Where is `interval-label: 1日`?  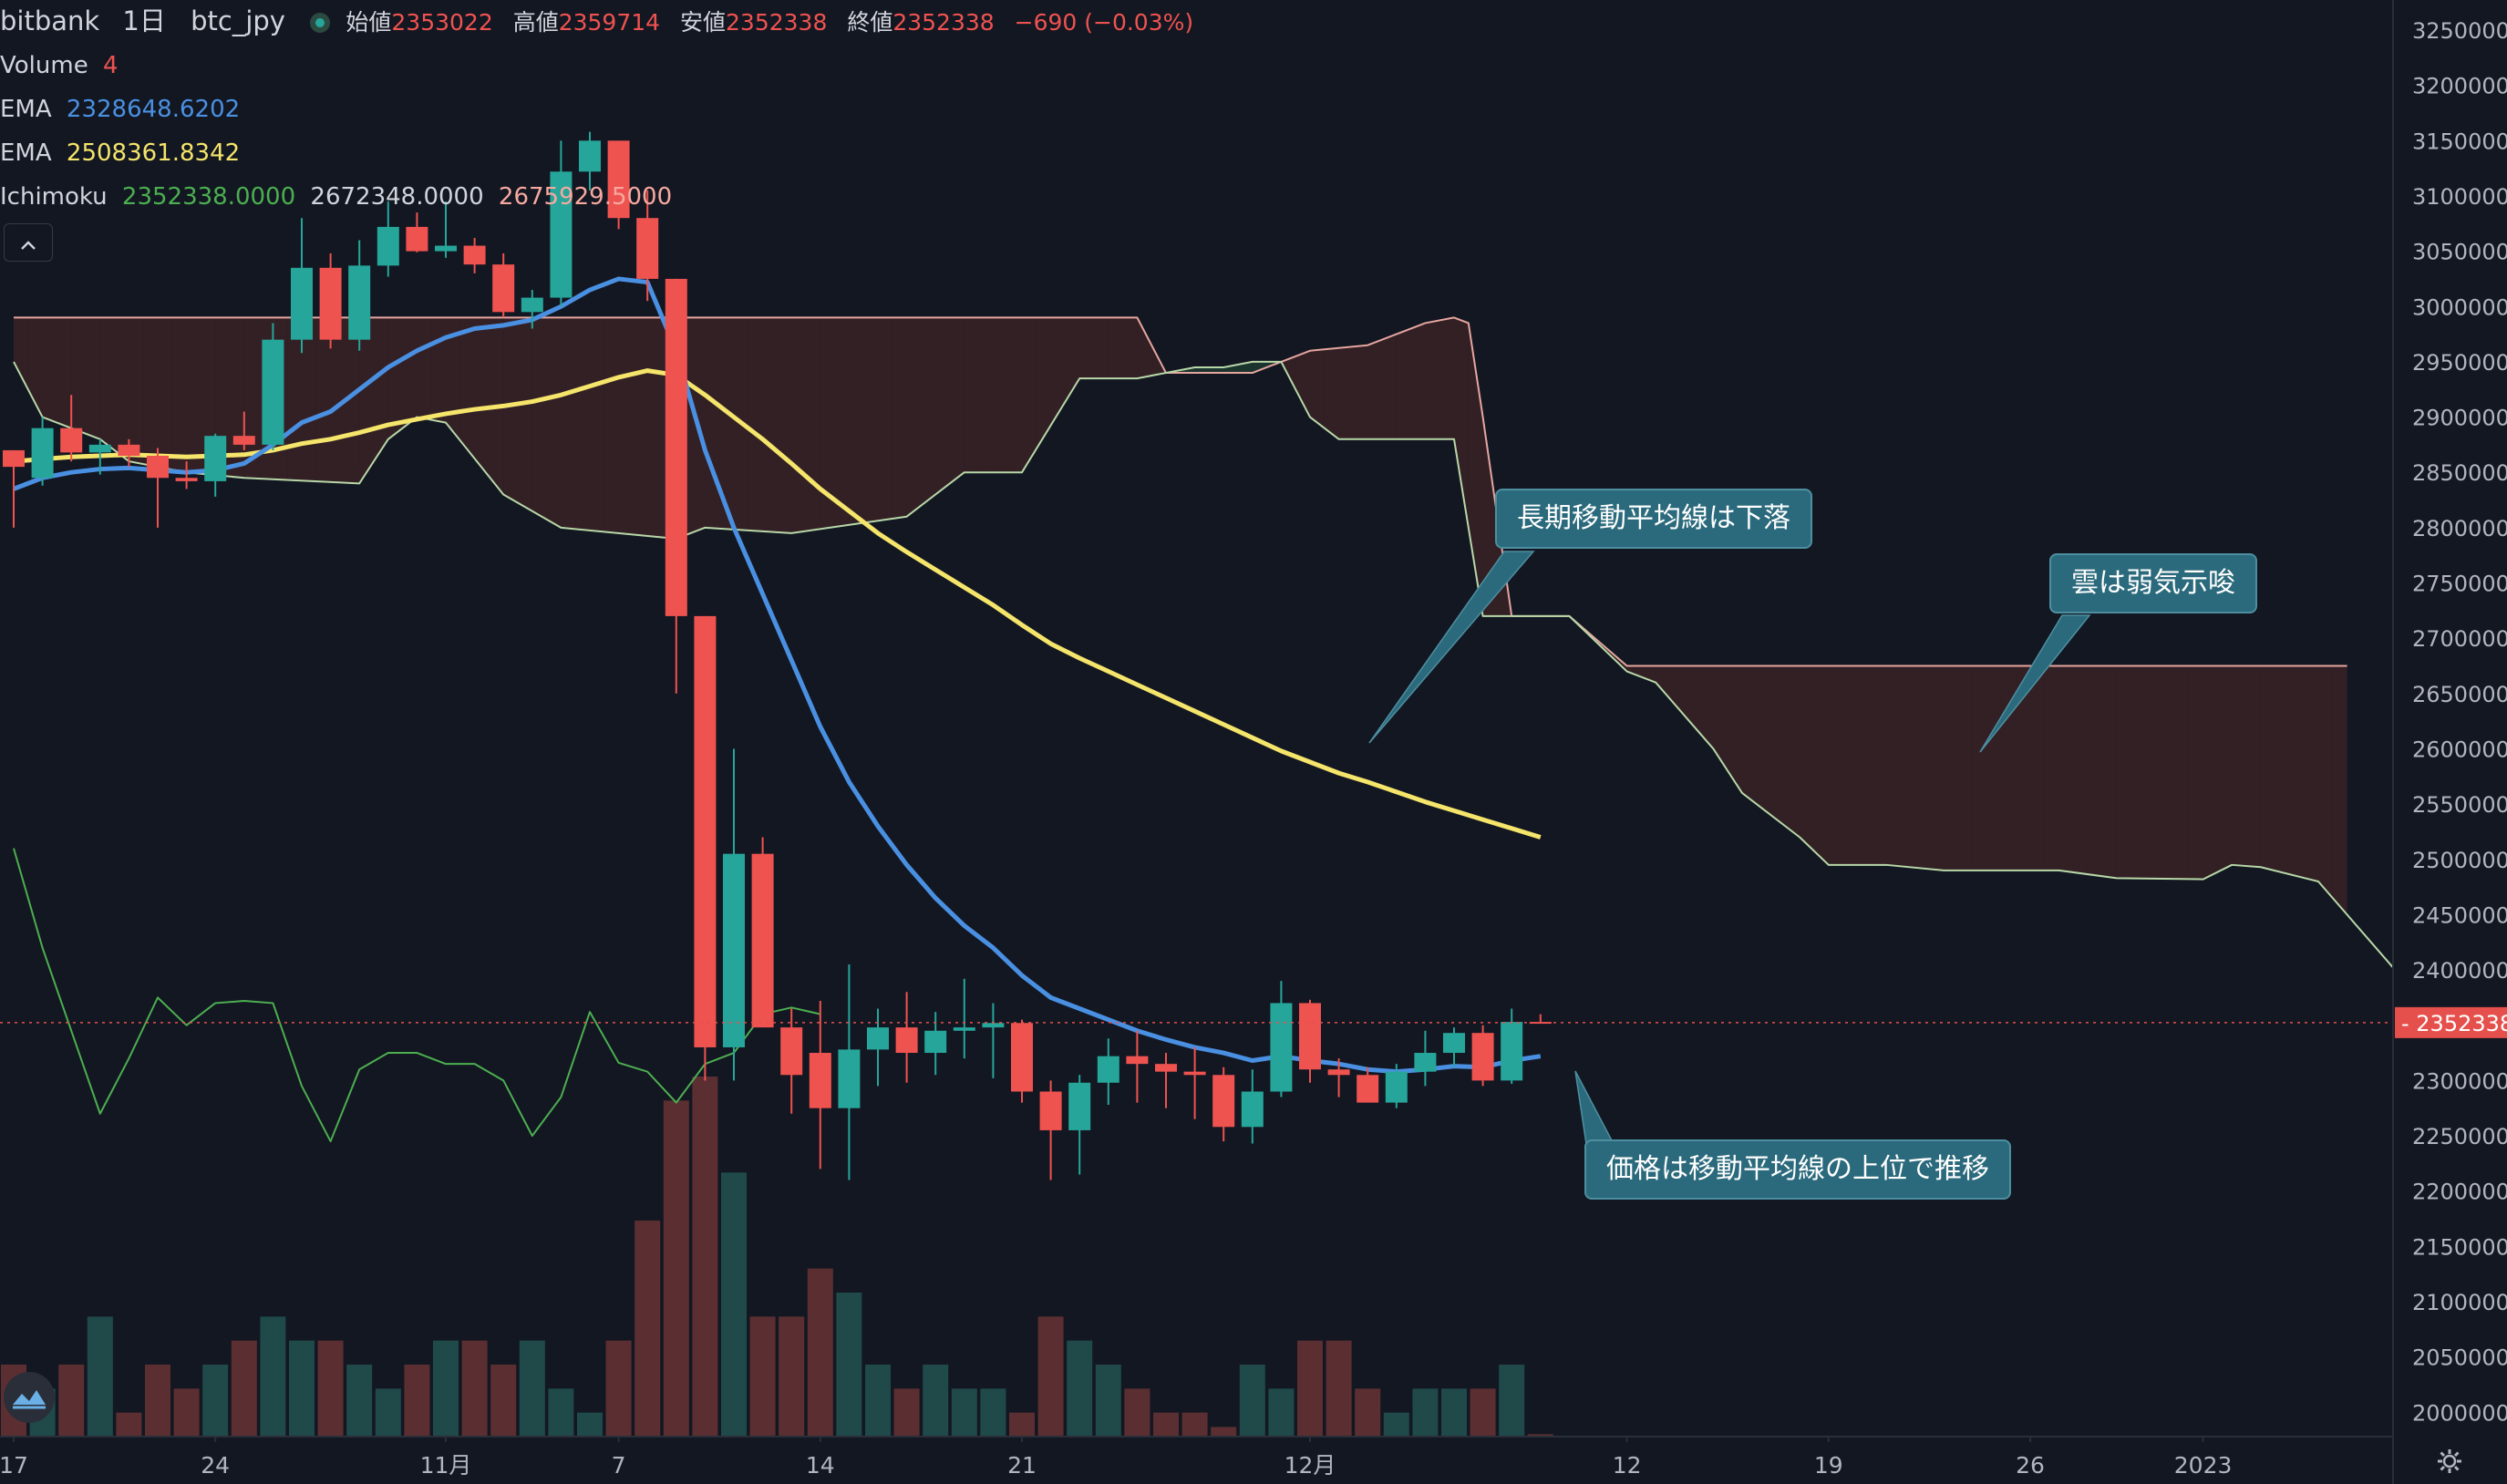 interval-label: 1日 is located at coordinates (144, 20).